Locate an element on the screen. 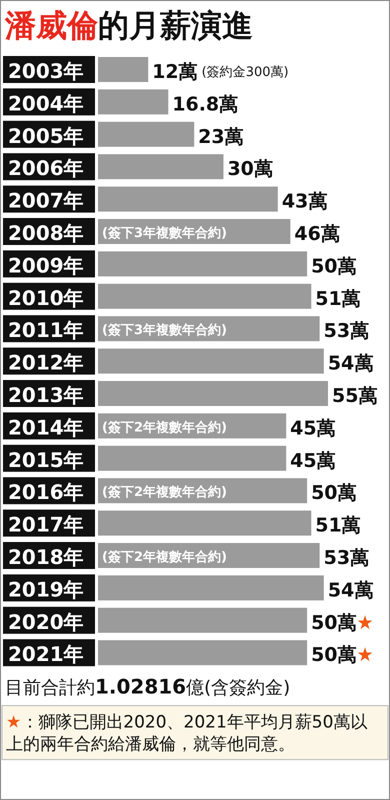  y-tick-label: 2016年 is located at coordinates (46, 492).